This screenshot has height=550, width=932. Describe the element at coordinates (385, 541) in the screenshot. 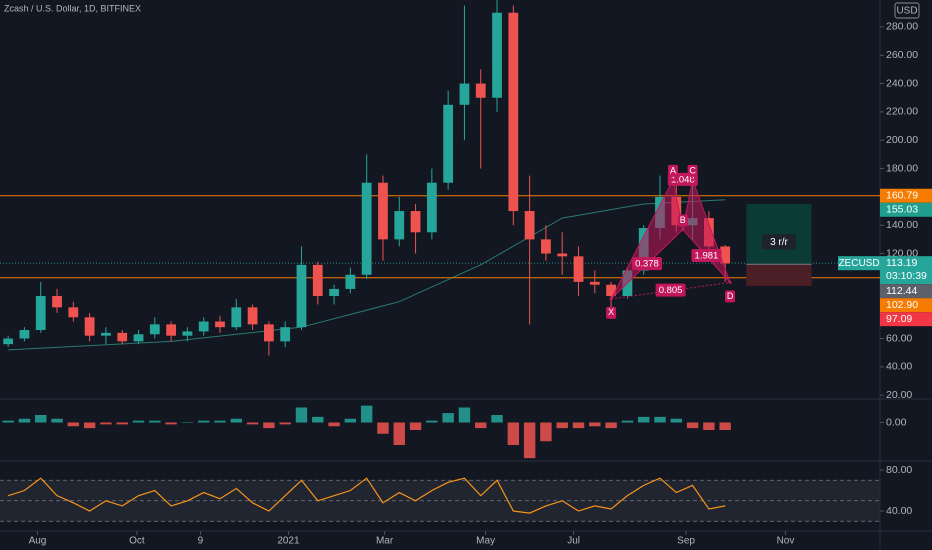

I see `x-tick-label: Mar` at that location.